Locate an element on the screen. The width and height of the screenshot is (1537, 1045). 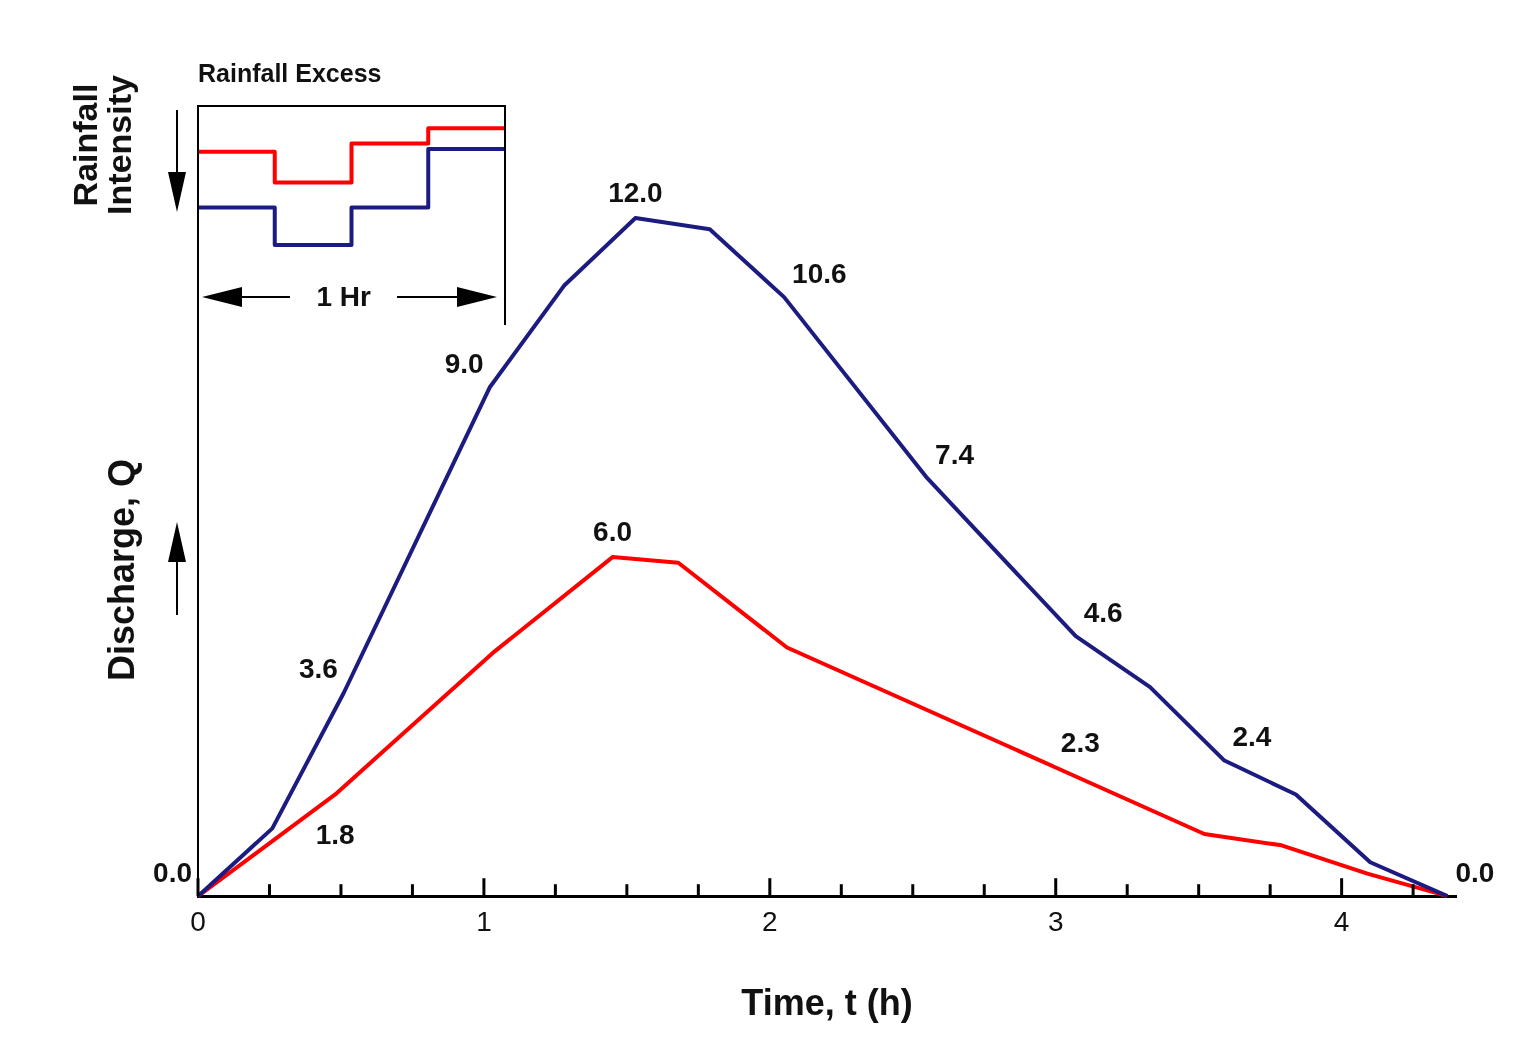
x-tick-label: 3 is located at coordinates (1055, 921).